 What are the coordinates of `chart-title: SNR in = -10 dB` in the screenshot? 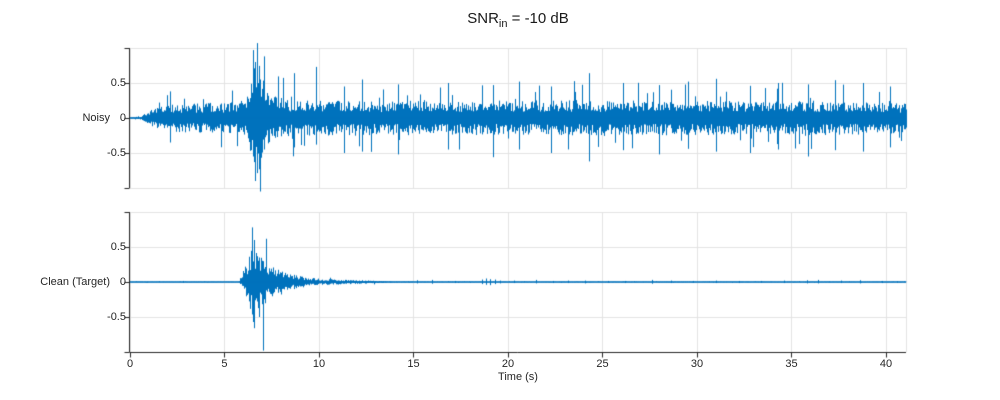 It's located at (518, 20).